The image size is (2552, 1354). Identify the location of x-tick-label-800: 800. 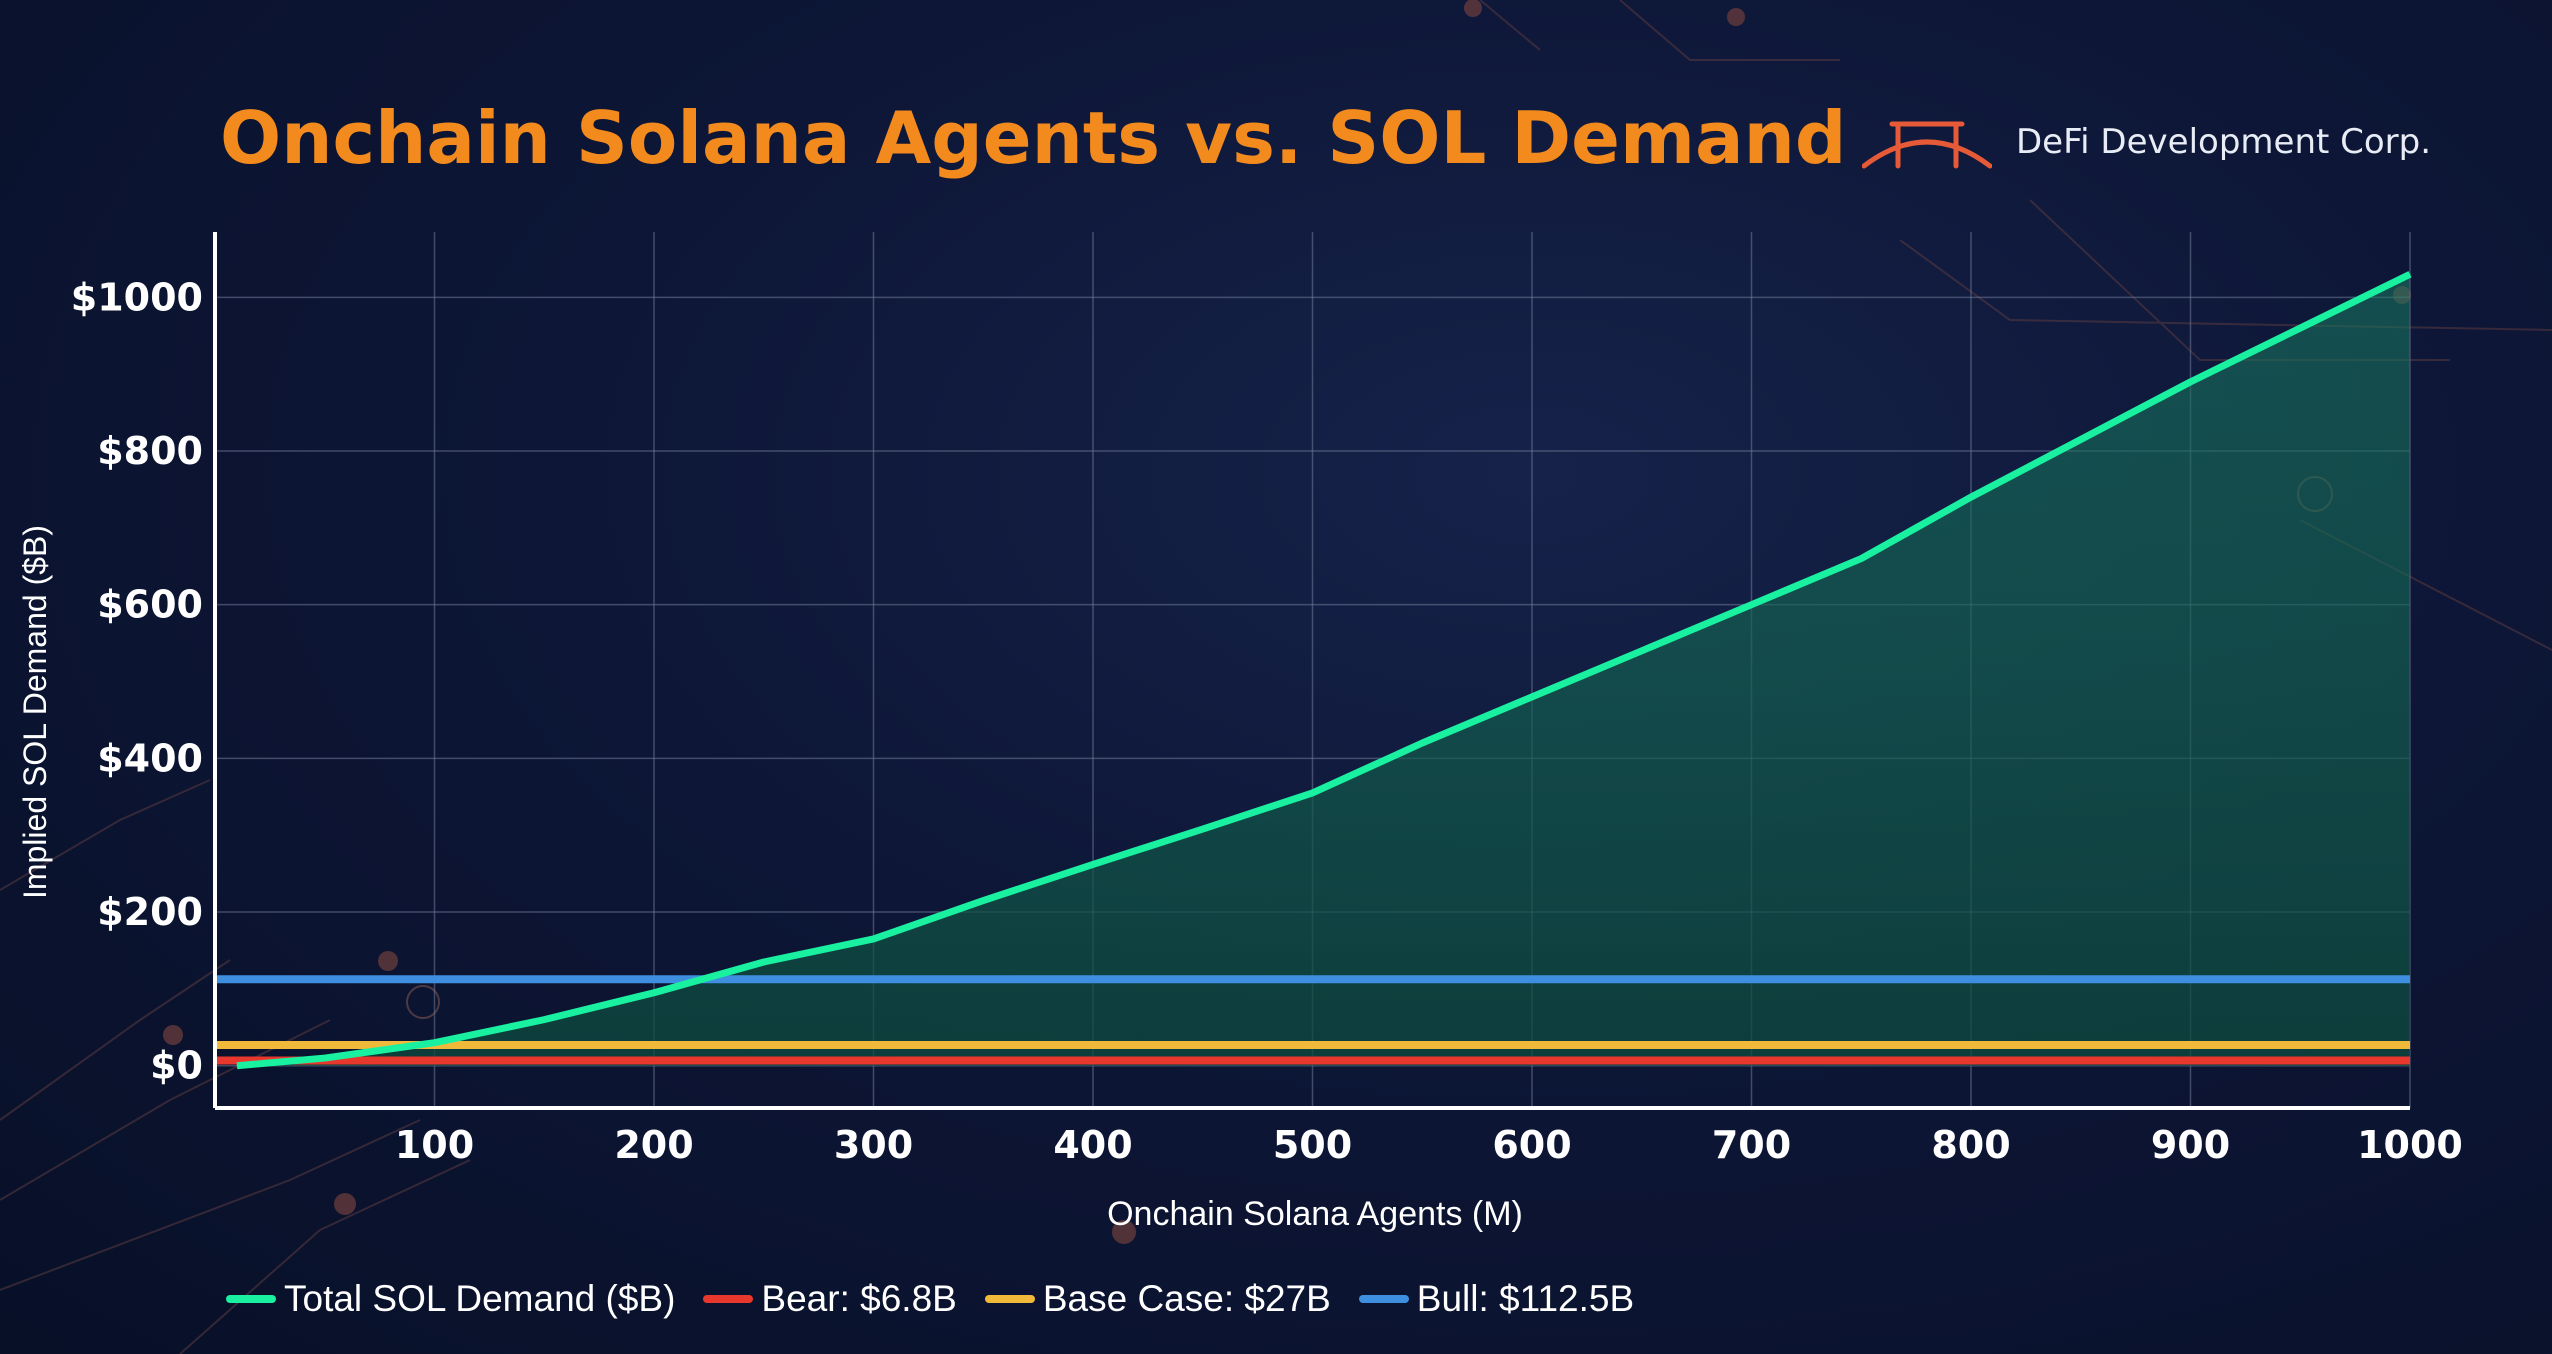
(1970, 1145).